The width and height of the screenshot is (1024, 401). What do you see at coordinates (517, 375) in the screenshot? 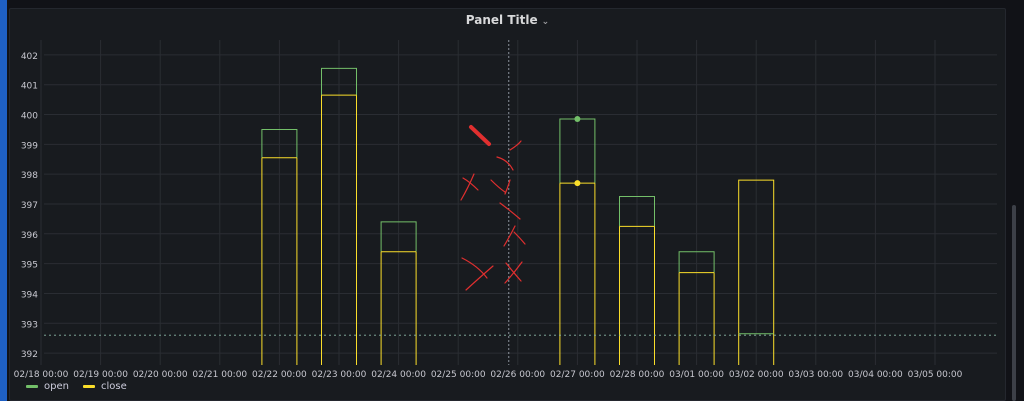
I see `x-tick-label: 02/26 00:00` at bounding box center [517, 375].